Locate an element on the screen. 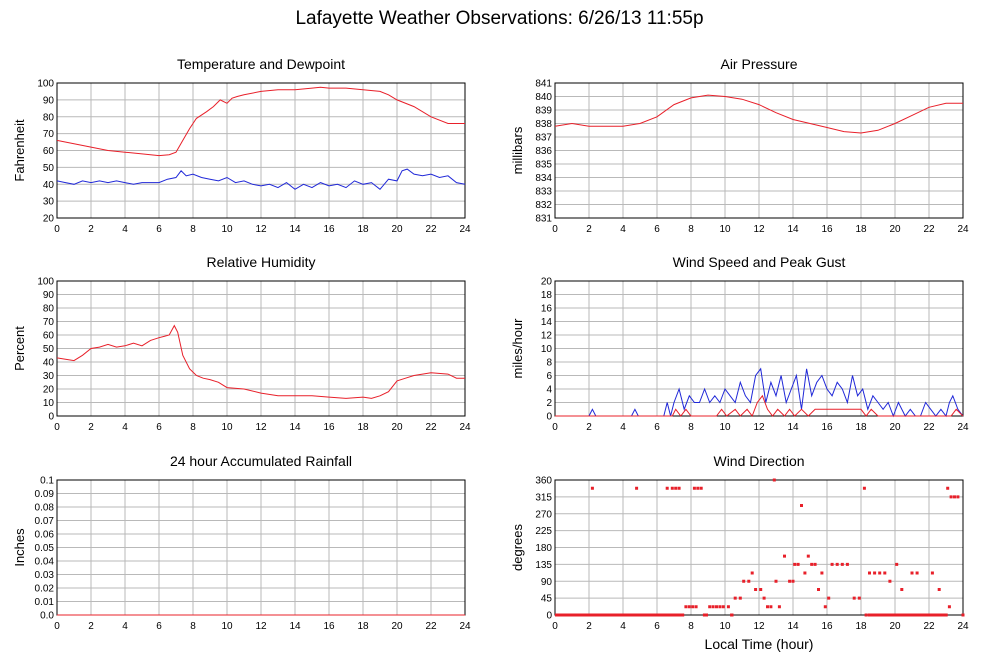 Image resolution: width=999 pixels, height=659 pixels. y-tick-label: 12 is located at coordinates (547, 336).